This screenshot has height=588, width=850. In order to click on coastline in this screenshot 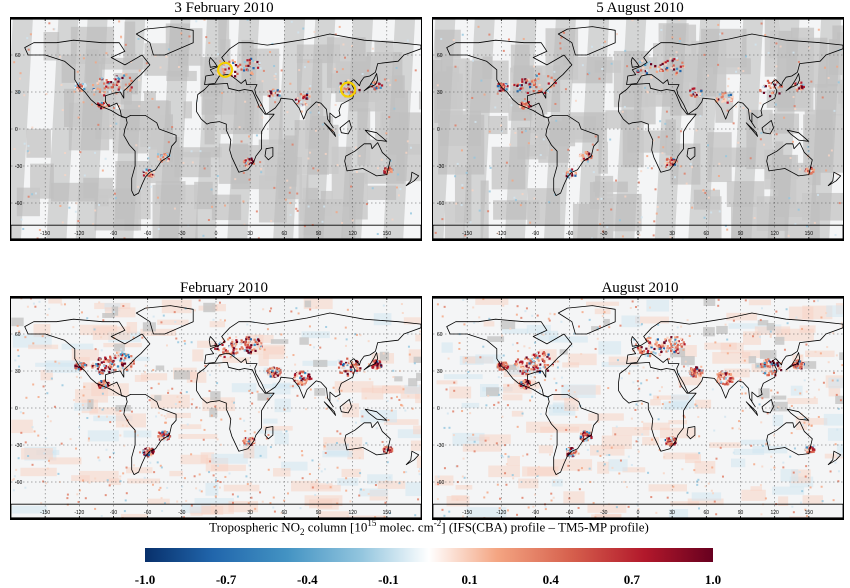, I will do `click(376, 414)`.